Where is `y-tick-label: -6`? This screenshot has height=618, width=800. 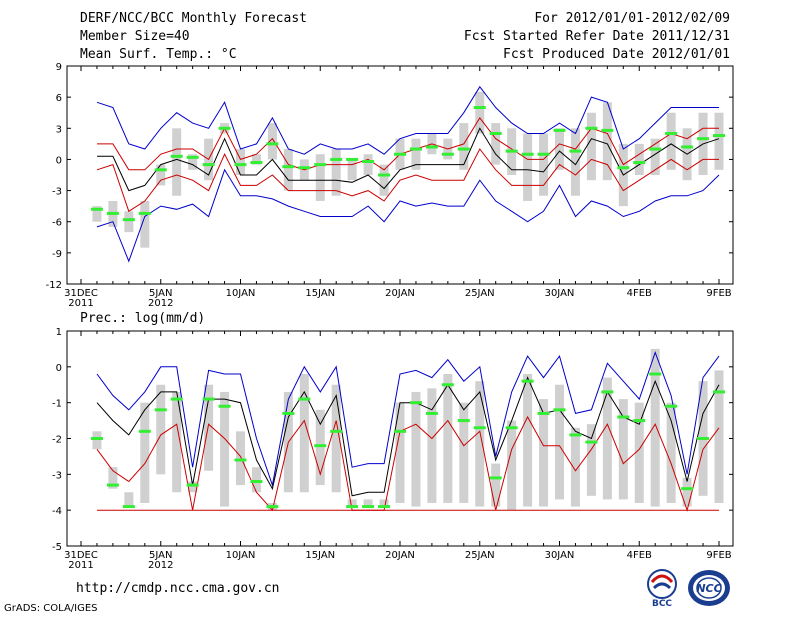 y-tick-label: -6 is located at coordinates (57, 223).